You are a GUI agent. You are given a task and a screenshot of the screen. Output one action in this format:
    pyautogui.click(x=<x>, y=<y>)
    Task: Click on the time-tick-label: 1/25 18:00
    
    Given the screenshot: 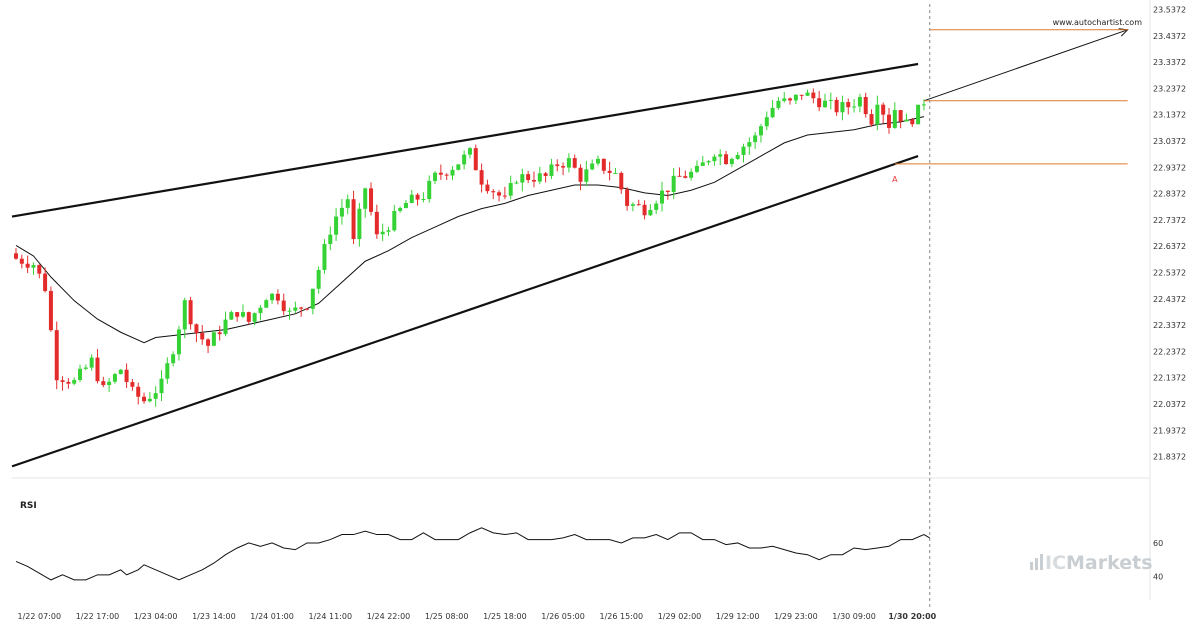 What is the action you would take?
    pyautogui.click(x=505, y=616)
    